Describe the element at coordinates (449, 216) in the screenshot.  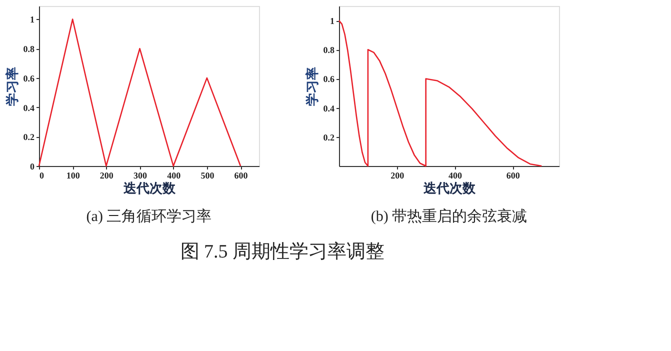
I see `text: (b) 带热重启的余弦衰减` at that location.